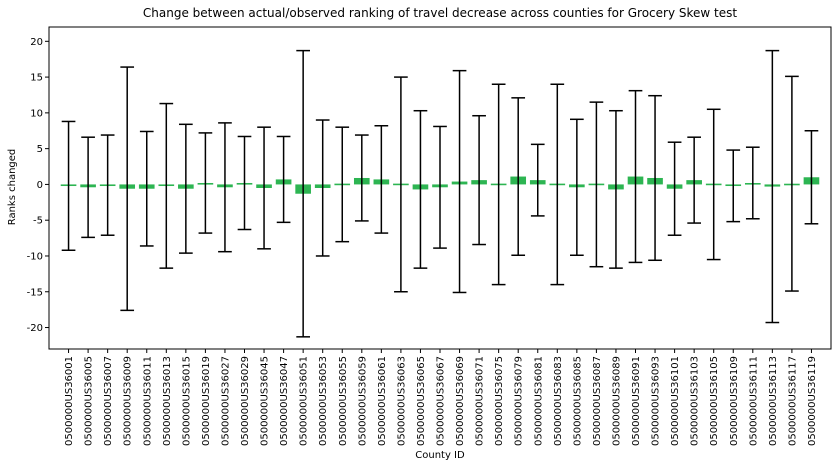  I want to click on x-tick-label: 0500000US36009, so click(128, 401).